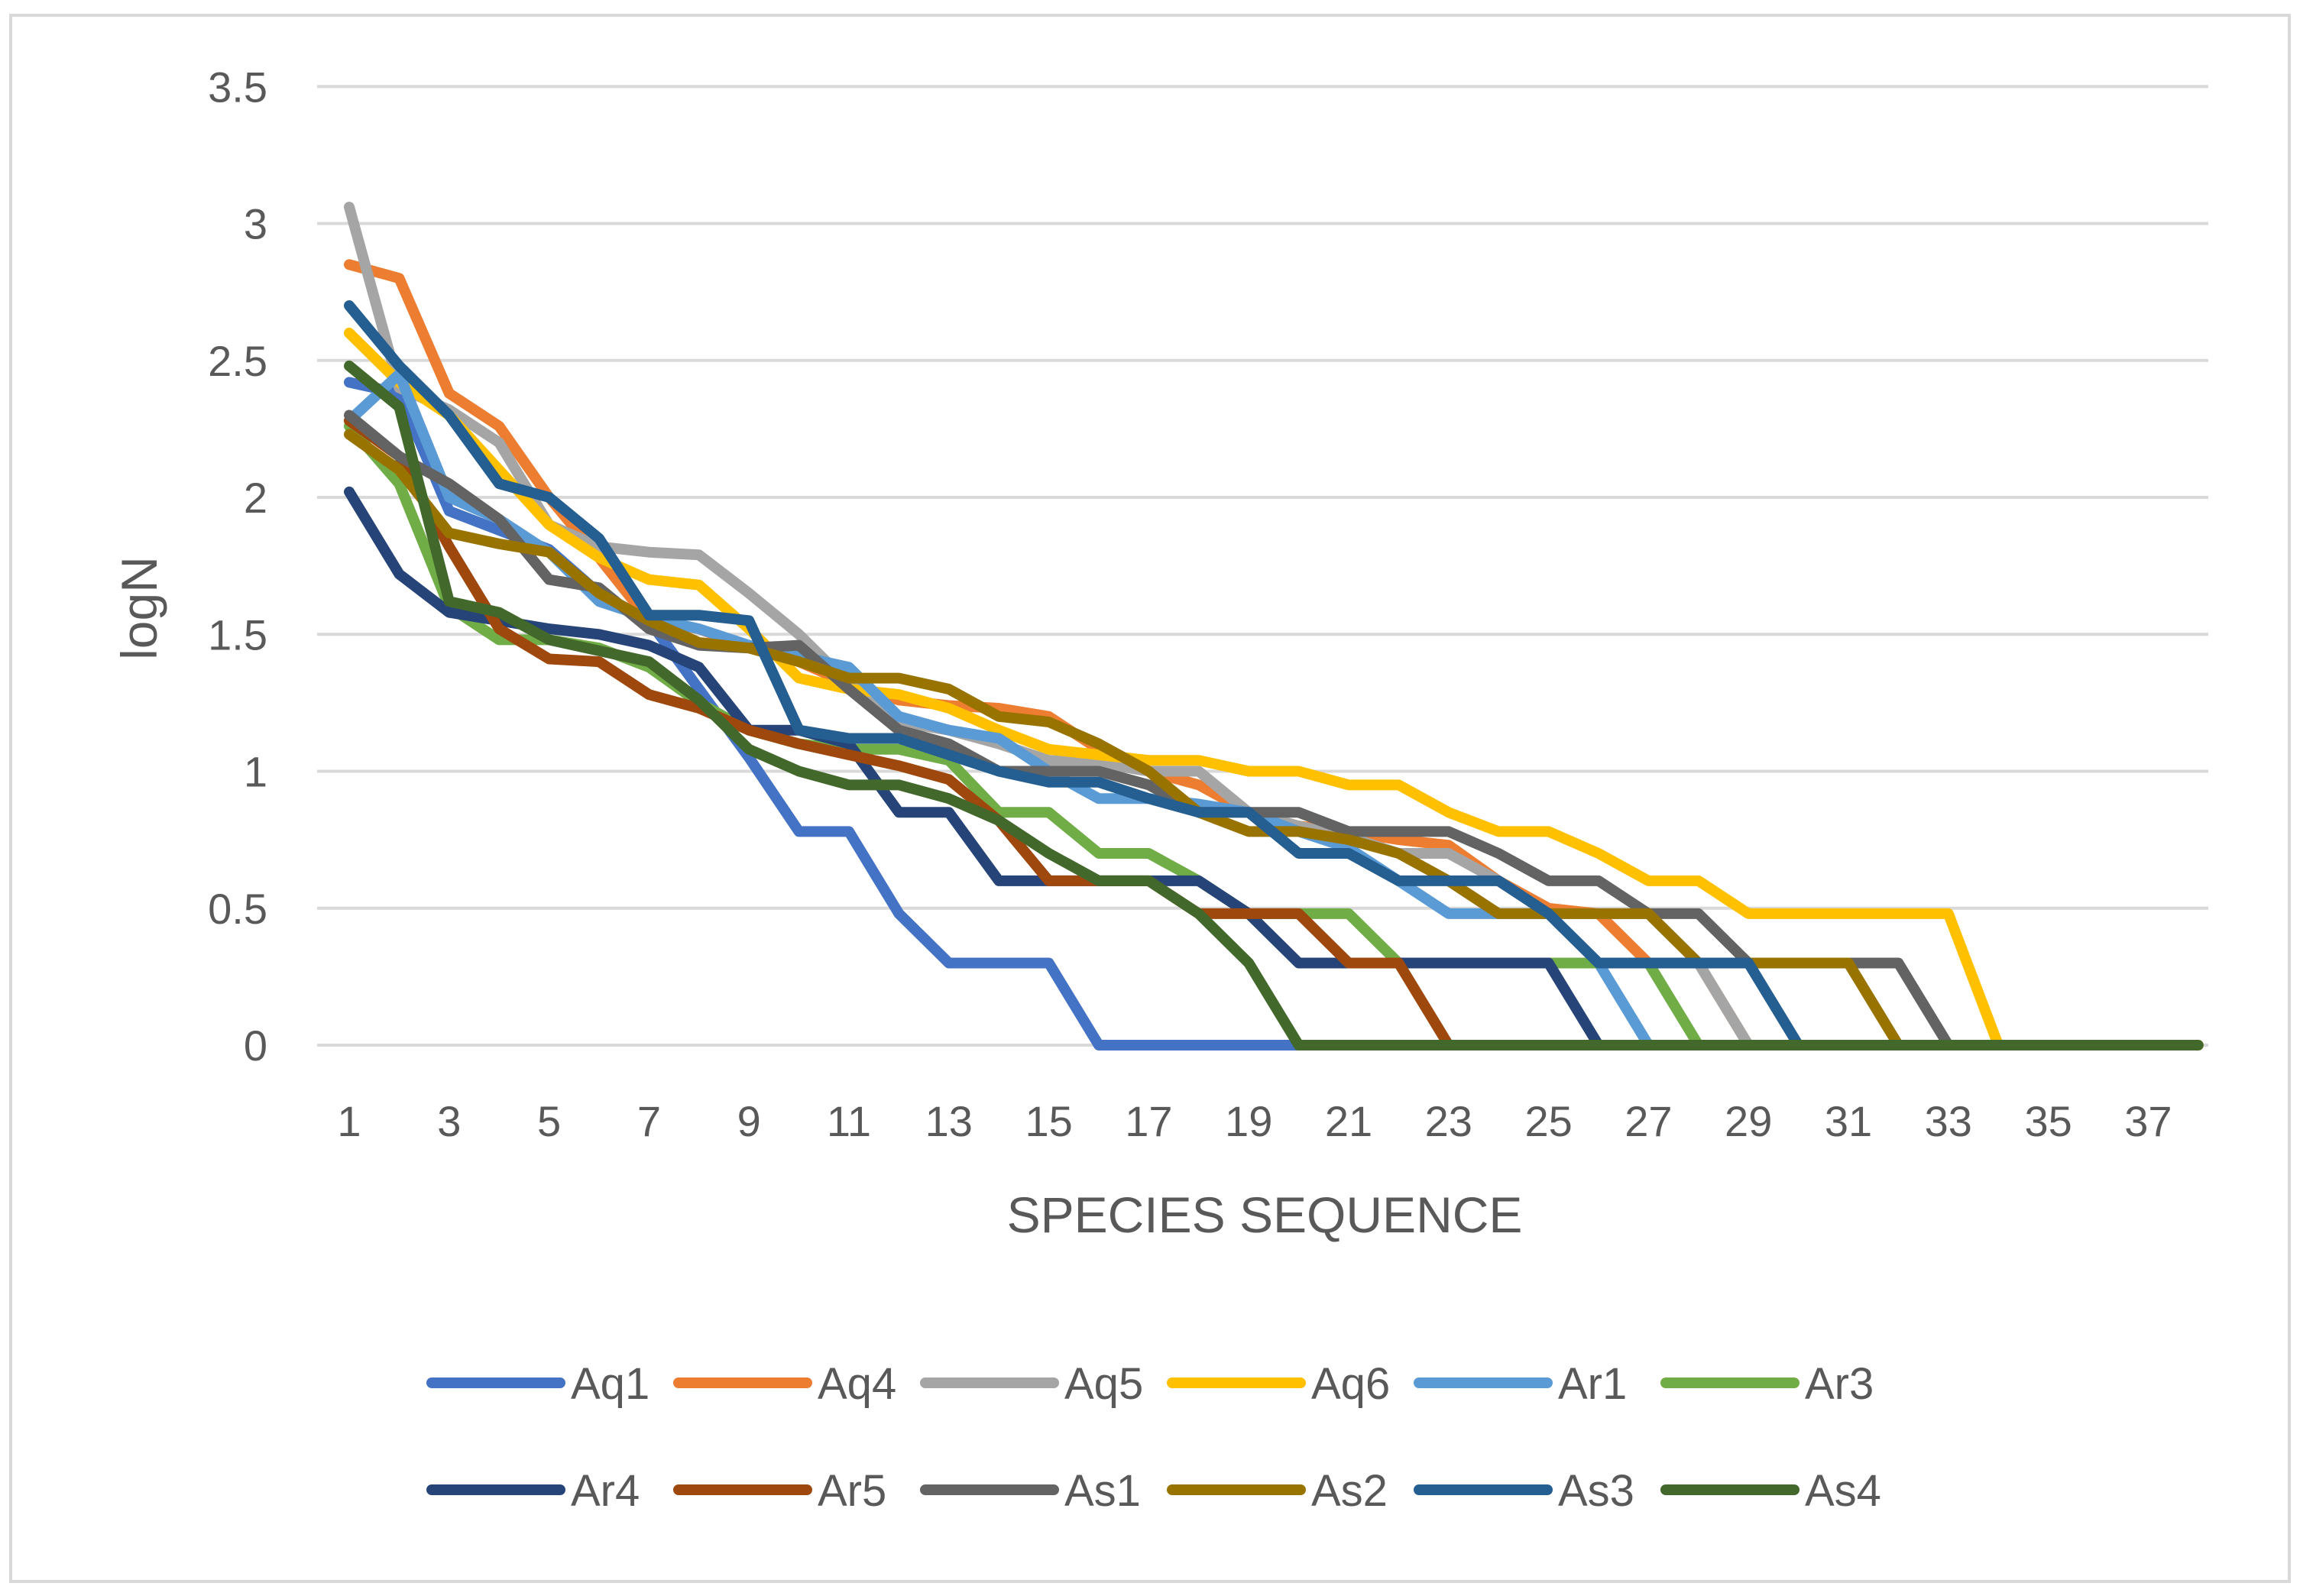 The height and width of the screenshot is (1596, 2300). What do you see at coordinates (238, 909) in the screenshot?
I see `y-tick-label: 0.5` at bounding box center [238, 909].